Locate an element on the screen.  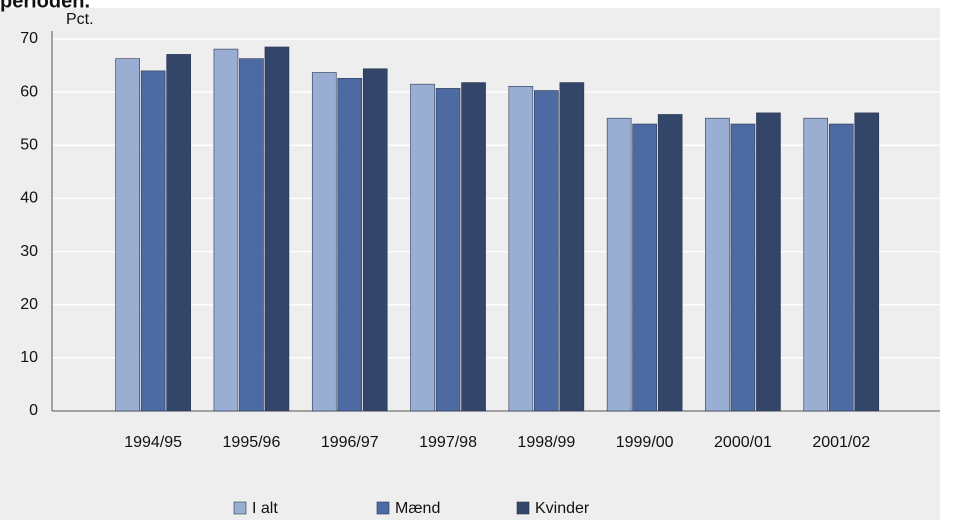
x-tick-label: 2001/02 is located at coordinates (841, 442).